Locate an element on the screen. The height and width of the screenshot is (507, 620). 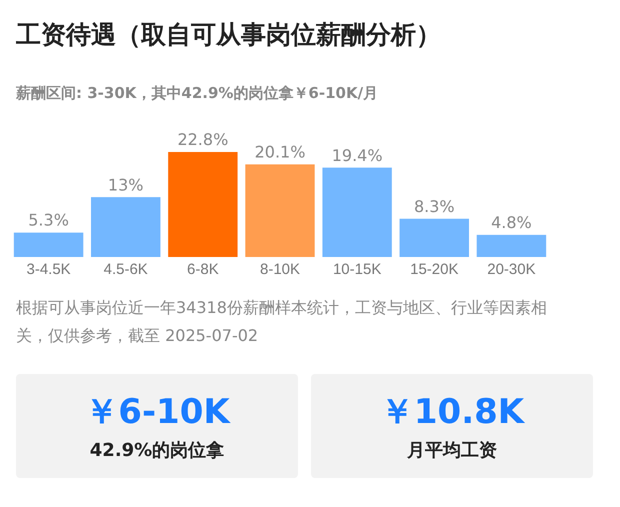
data-label: 22.8% is located at coordinates (202, 140).